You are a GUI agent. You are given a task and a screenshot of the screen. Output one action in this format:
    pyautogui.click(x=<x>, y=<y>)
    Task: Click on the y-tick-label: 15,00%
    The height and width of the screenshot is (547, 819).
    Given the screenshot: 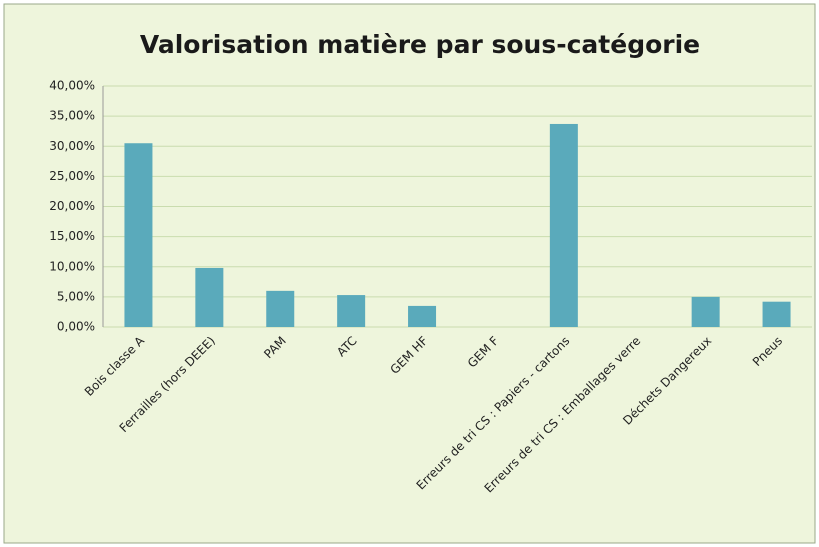 What is the action you would take?
    pyautogui.click(x=72, y=236)
    